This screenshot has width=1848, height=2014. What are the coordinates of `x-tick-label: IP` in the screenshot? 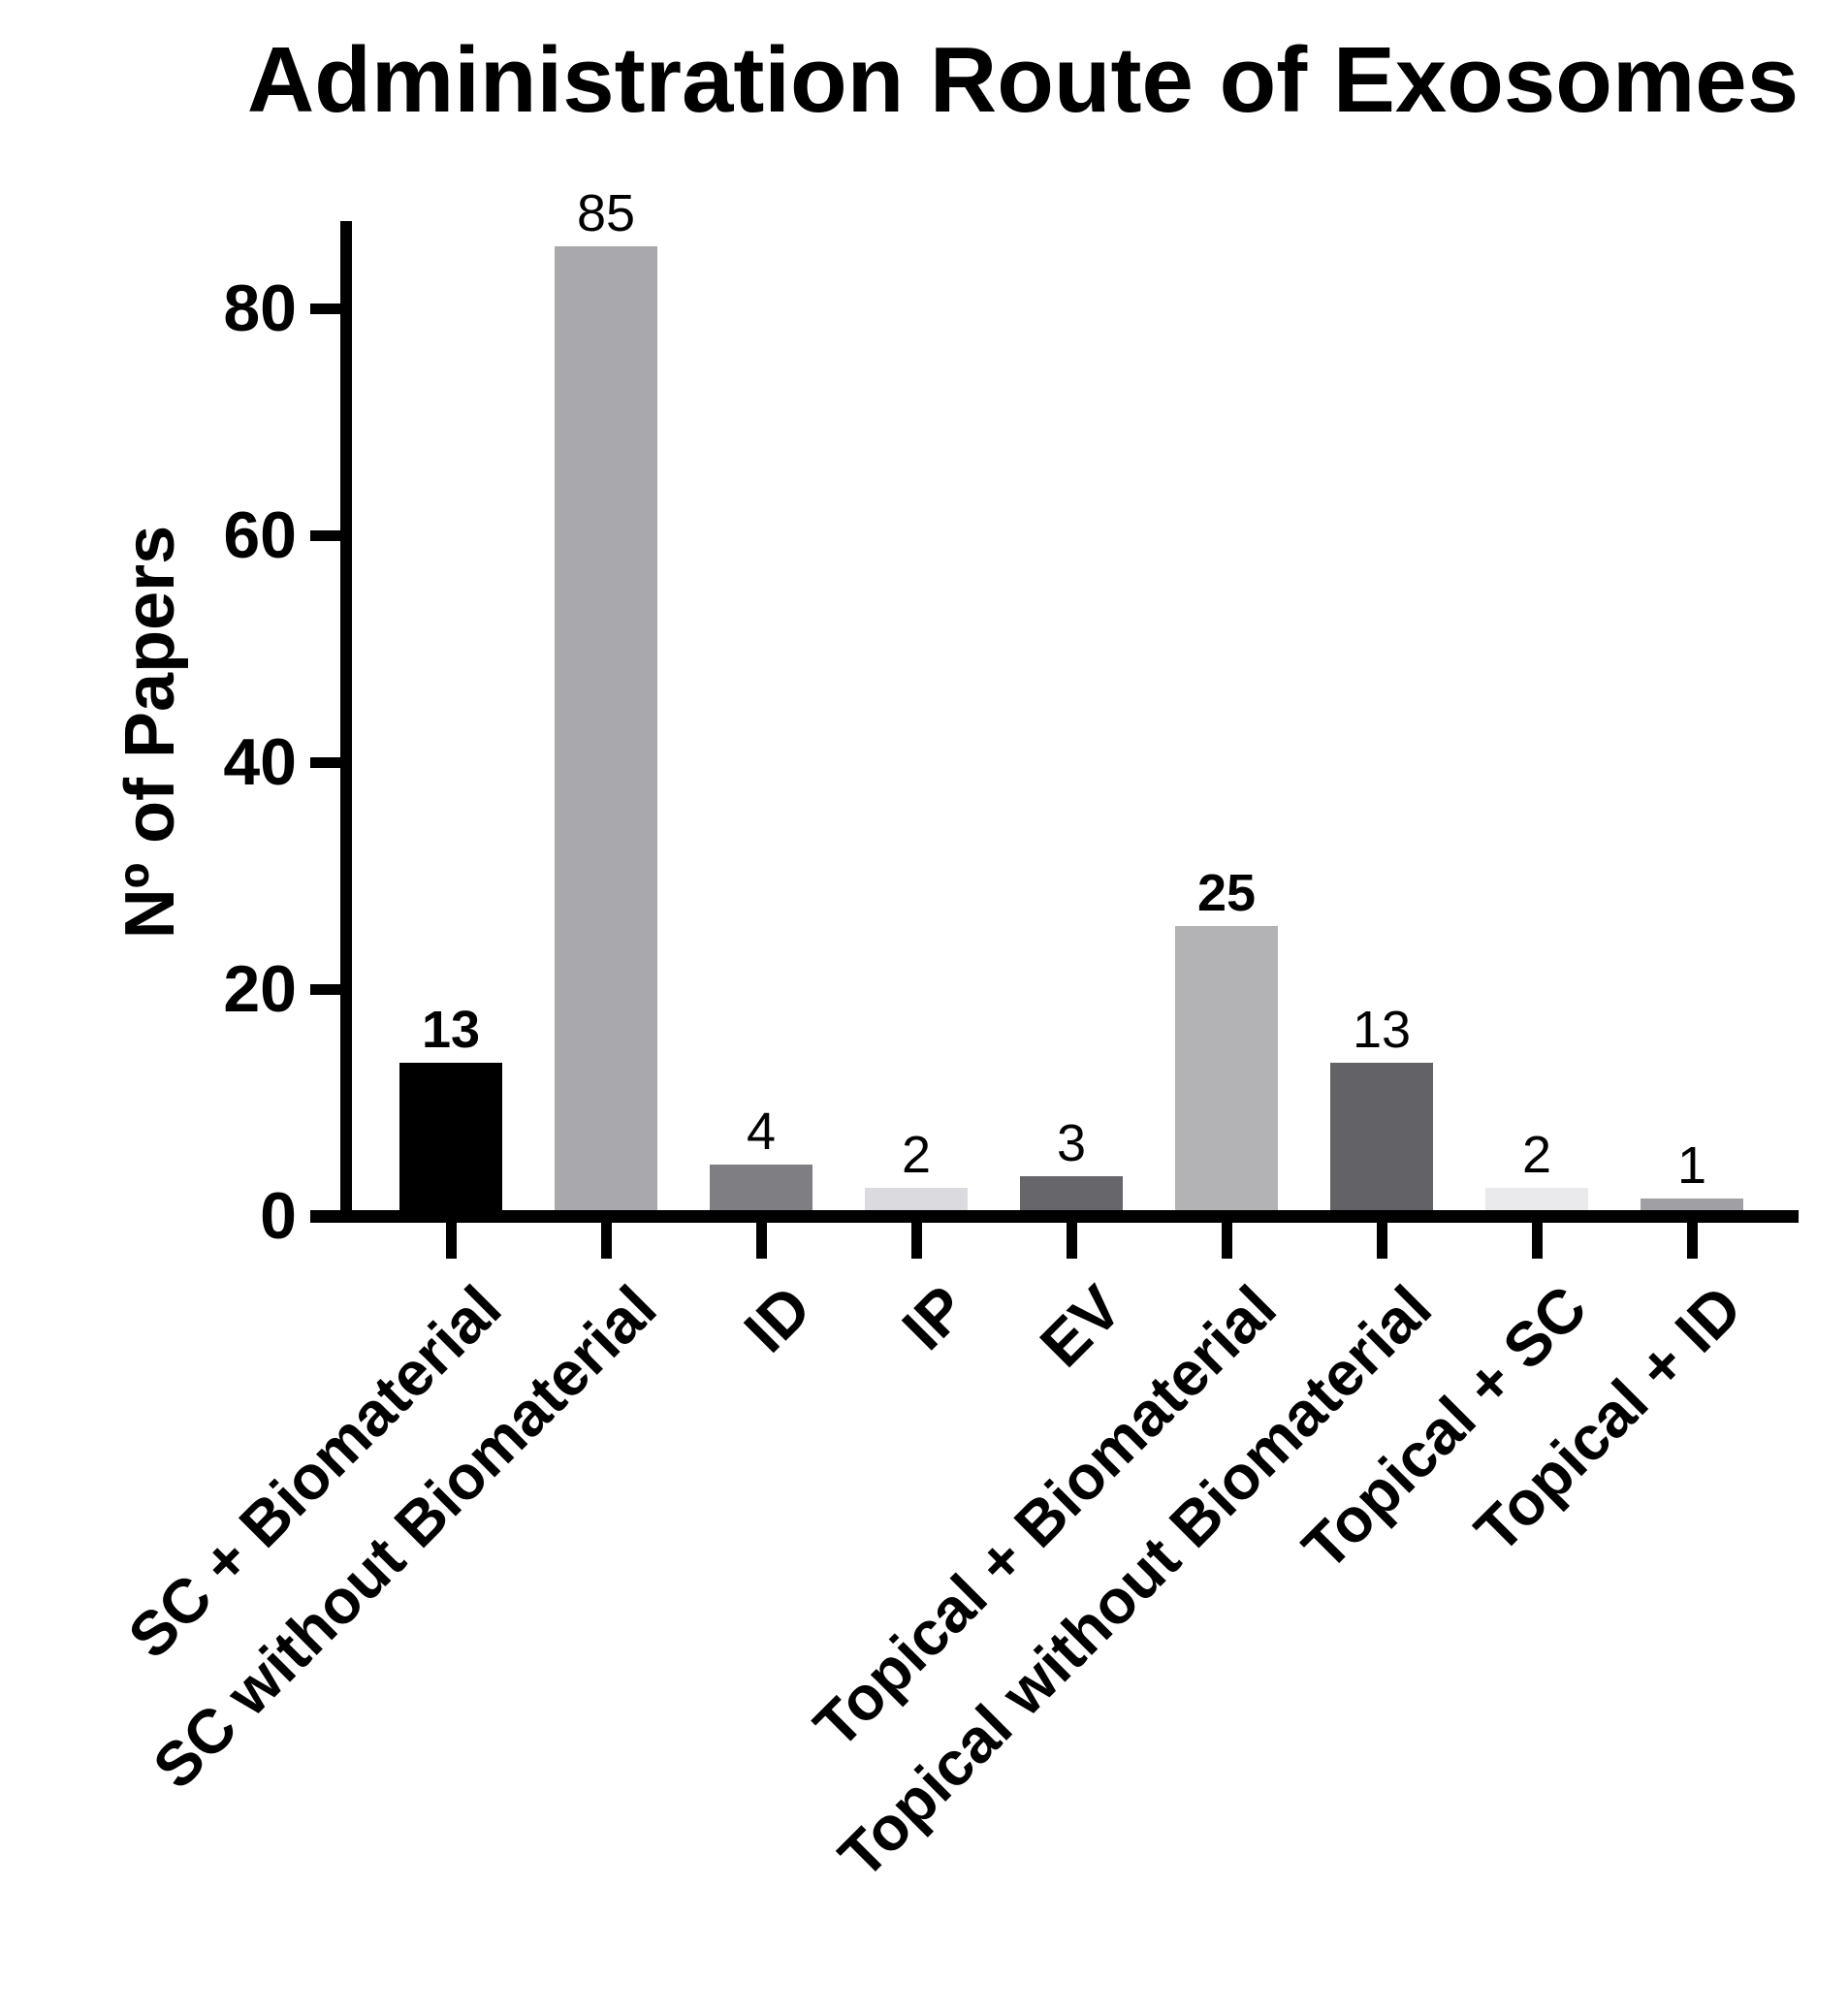 It's located at (933, 1317).